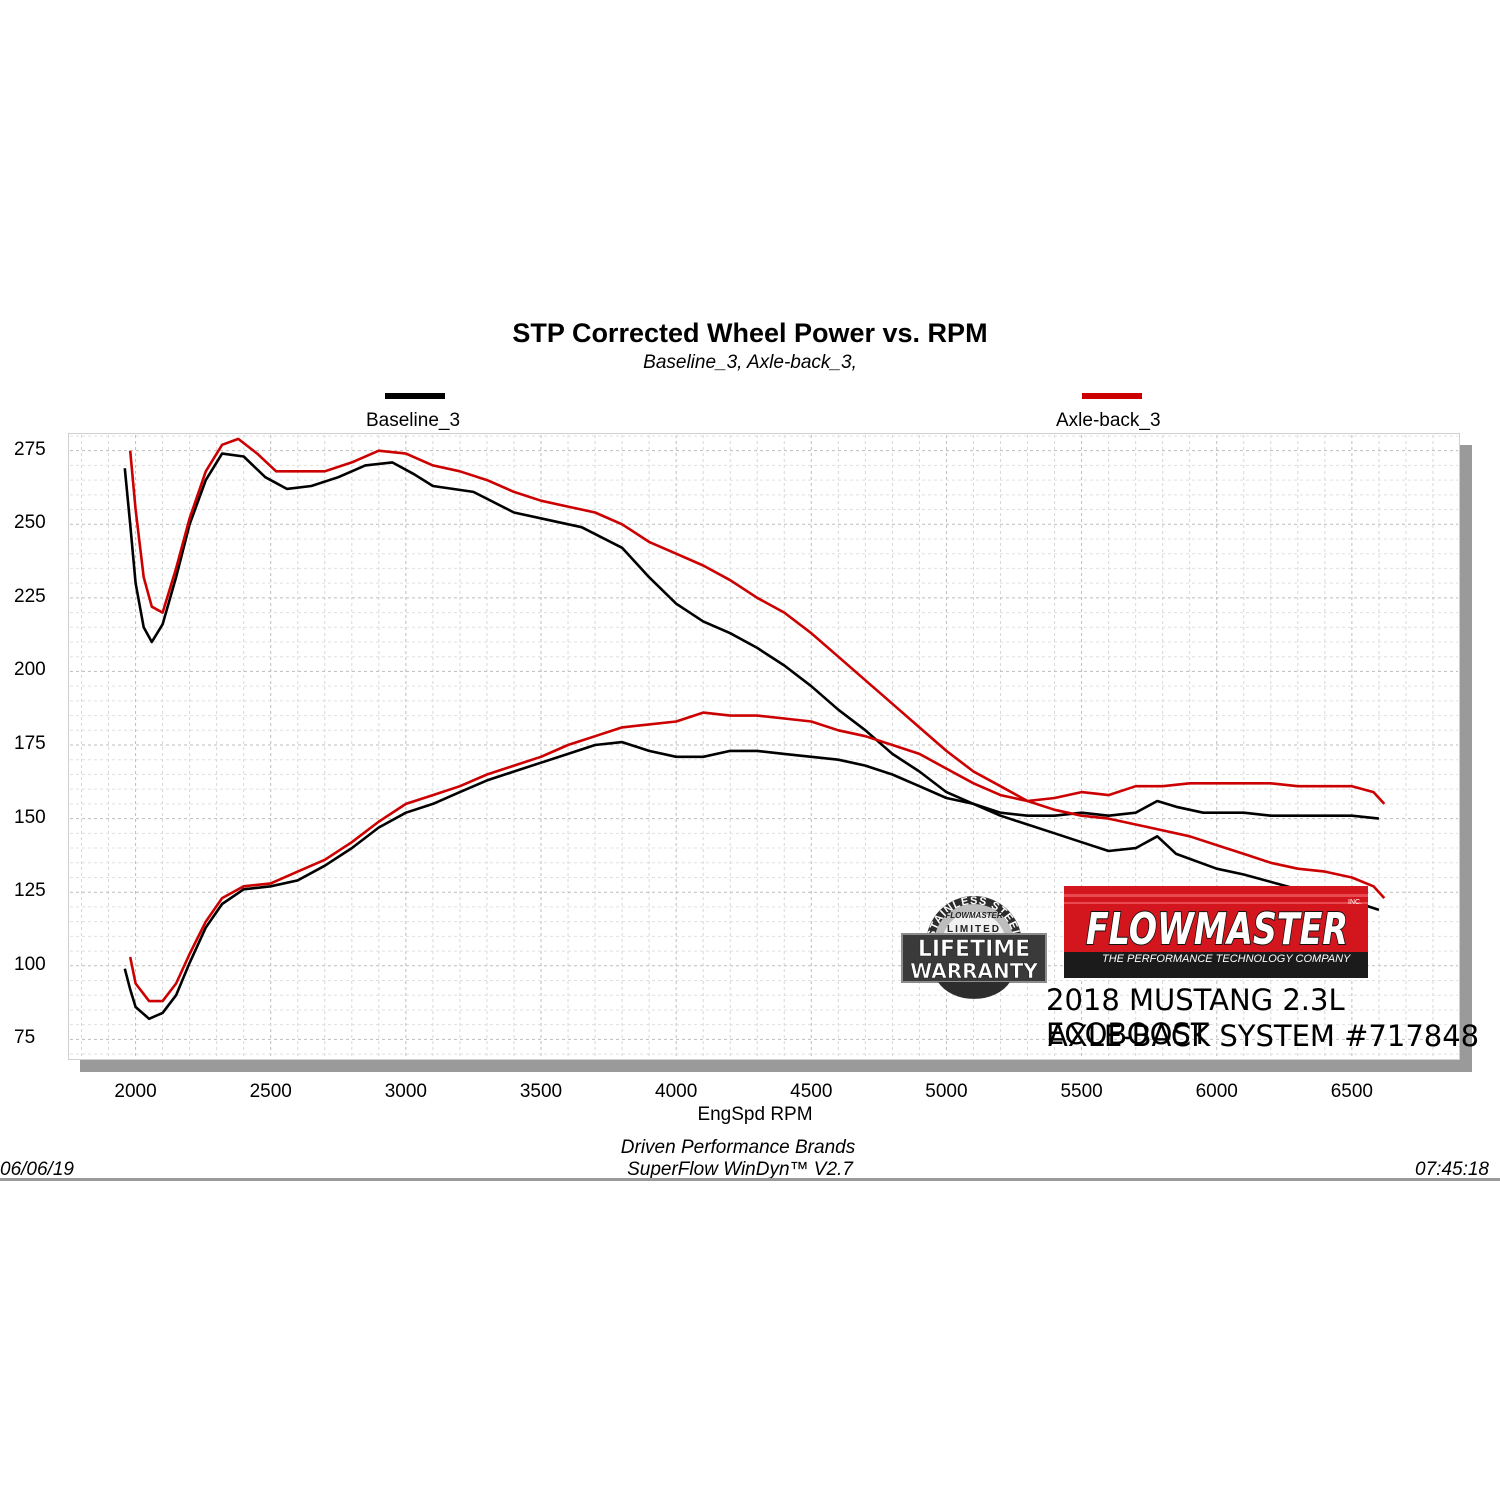 Image resolution: width=1500 pixels, height=1500 pixels. I want to click on y-tick-label: 250, so click(30, 523).